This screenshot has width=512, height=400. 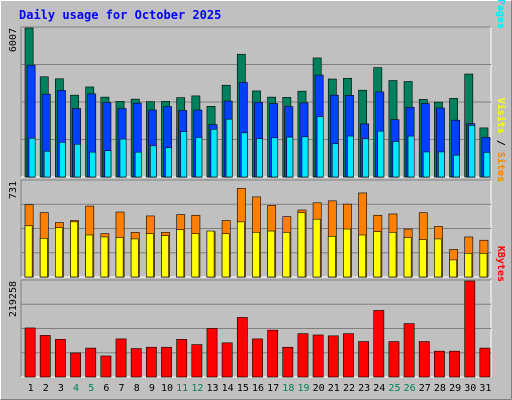 What do you see at coordinates (167, 388) in the screenshot?
I see `day-label: 10` at bounding box center [167, 388].